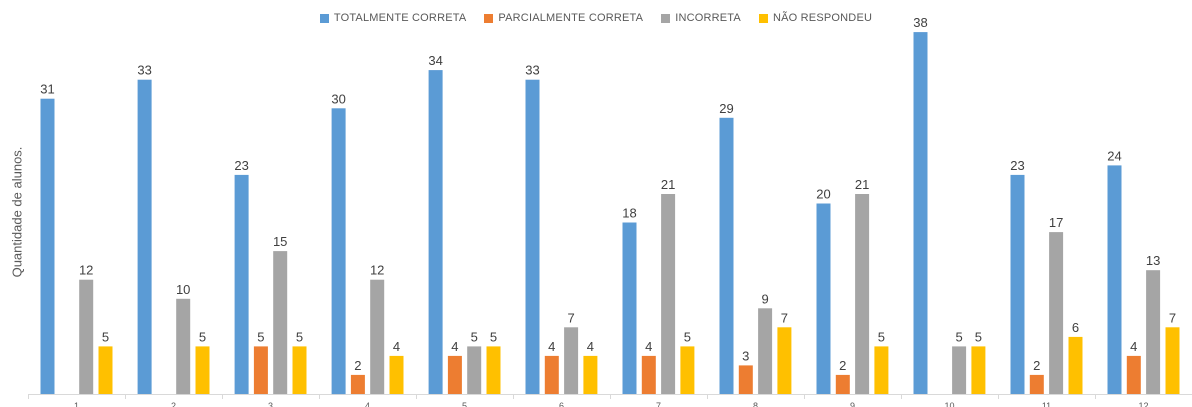 The height and width of the screenshot is (407, 1192). I want to click on data-label: 15, so click(280, 241).